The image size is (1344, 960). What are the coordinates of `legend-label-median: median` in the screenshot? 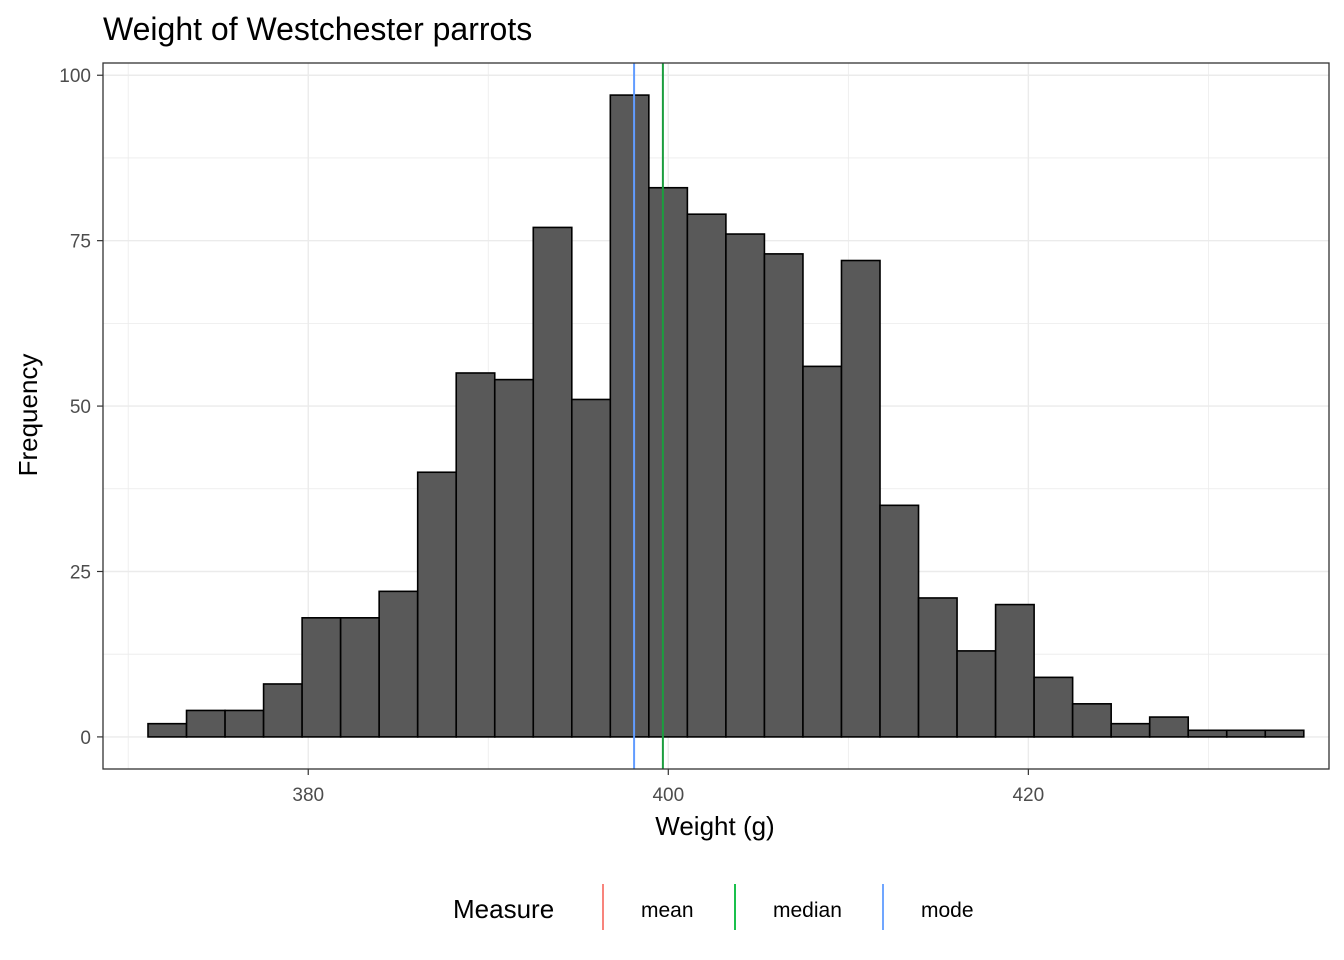 It's located at (807, 910).